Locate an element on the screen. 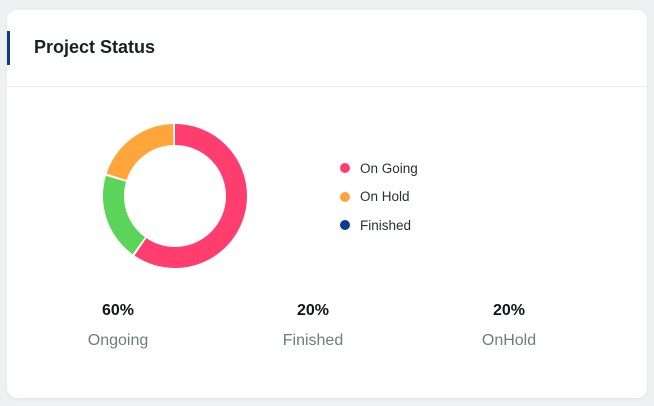  donut-slice-finished is located at coordinates (175, 196).